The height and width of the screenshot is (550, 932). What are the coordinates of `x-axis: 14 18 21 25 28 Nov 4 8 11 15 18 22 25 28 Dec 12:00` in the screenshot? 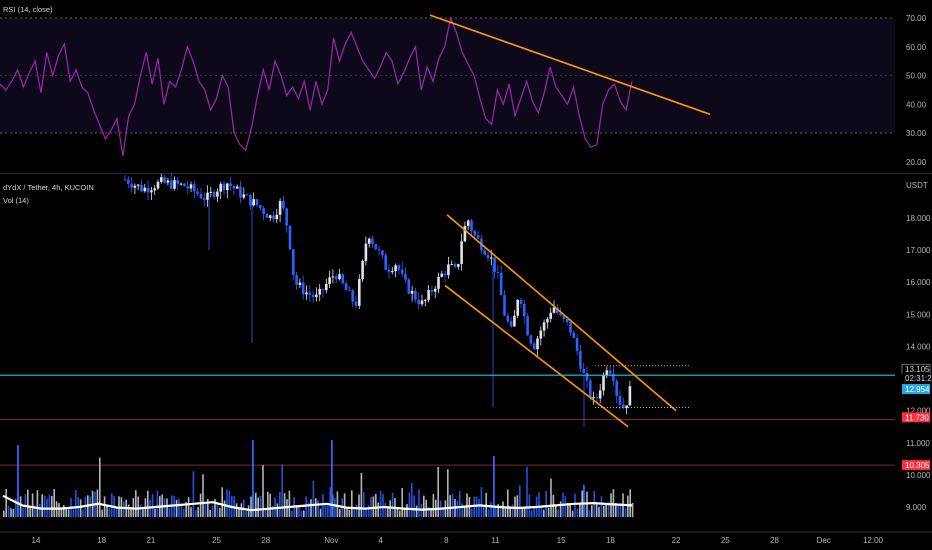 It's located at (466, 538).